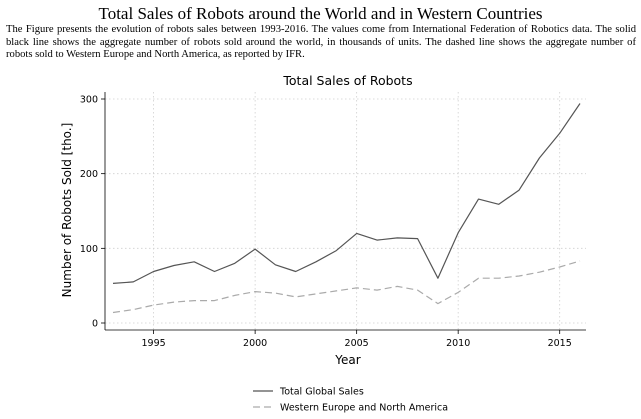 The width and height of the screenshot is (641, 419). What do you see at coordinates (347, 360) in the screenshot?
I see `x-axis-label: Year` at bounding box center [347, 360].